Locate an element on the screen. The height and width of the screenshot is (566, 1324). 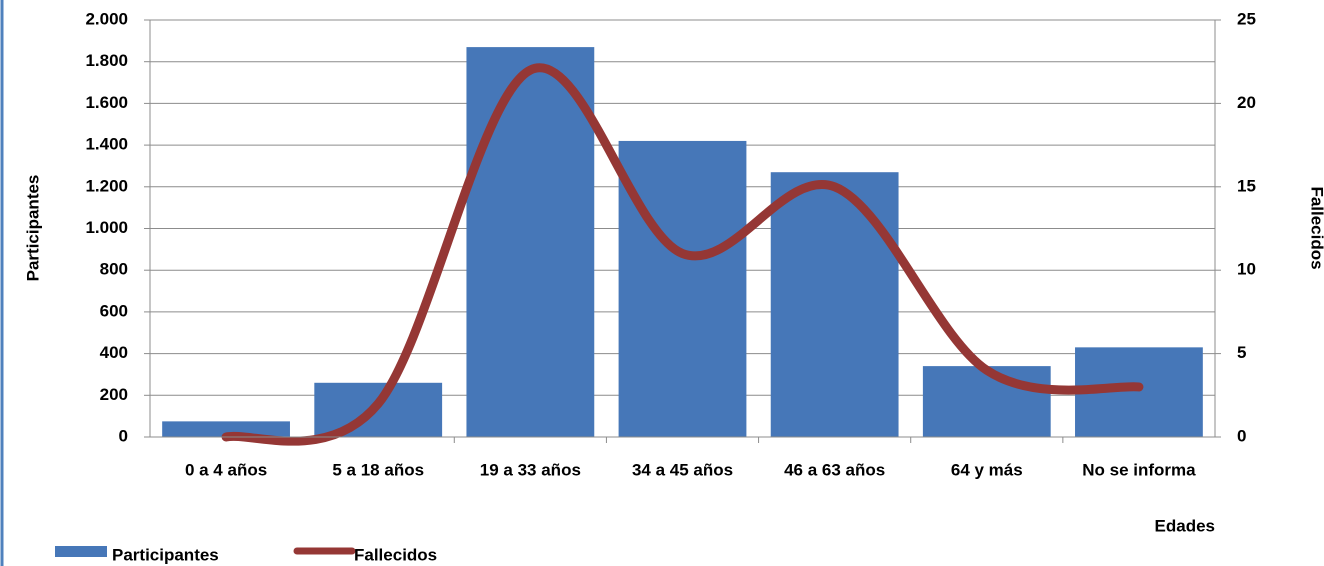
x-tick-label: No se informa is located at coordinates (1139, 469).